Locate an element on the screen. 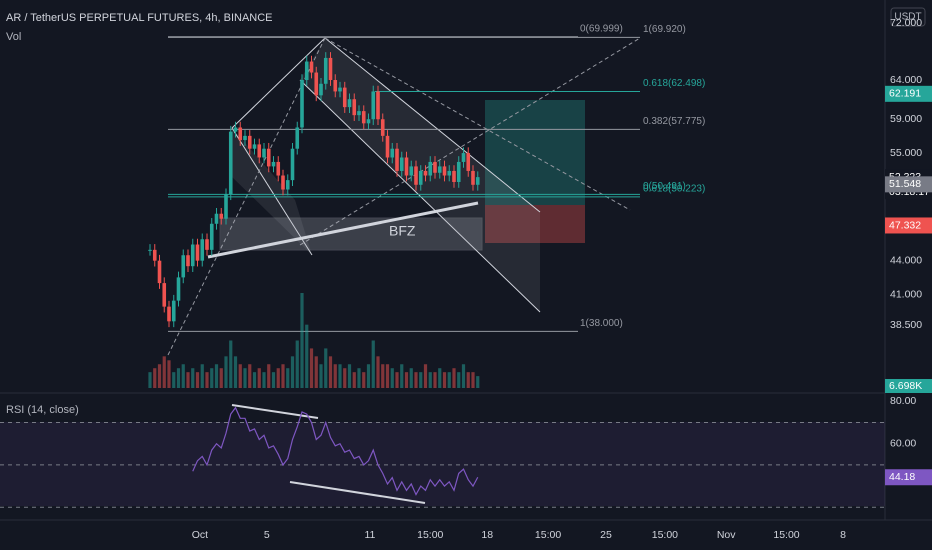  price-tick-label: 44.000 is located at coordinates (906, 260).